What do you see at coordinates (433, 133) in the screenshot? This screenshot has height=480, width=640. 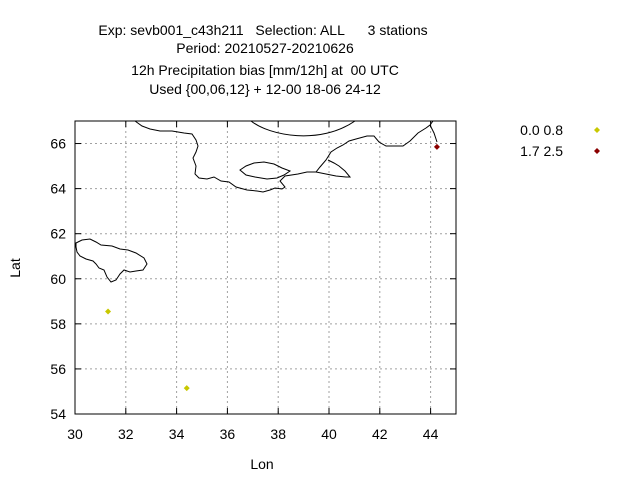 I see `coastline-east` at bounding box center [433, 133].